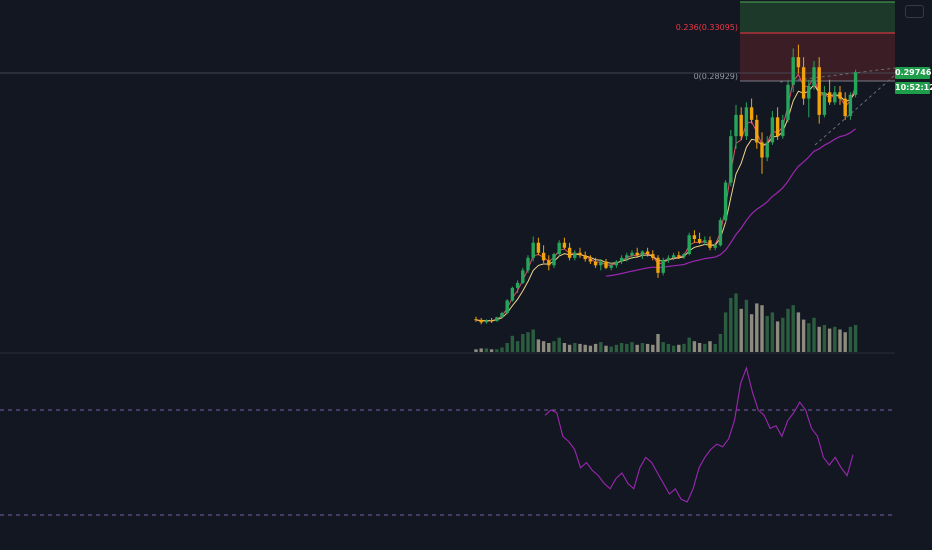  What do you see at coordinates (914, 11) in the screenshot?
I see `chart-settings-button` at bounding box center [914, 11].